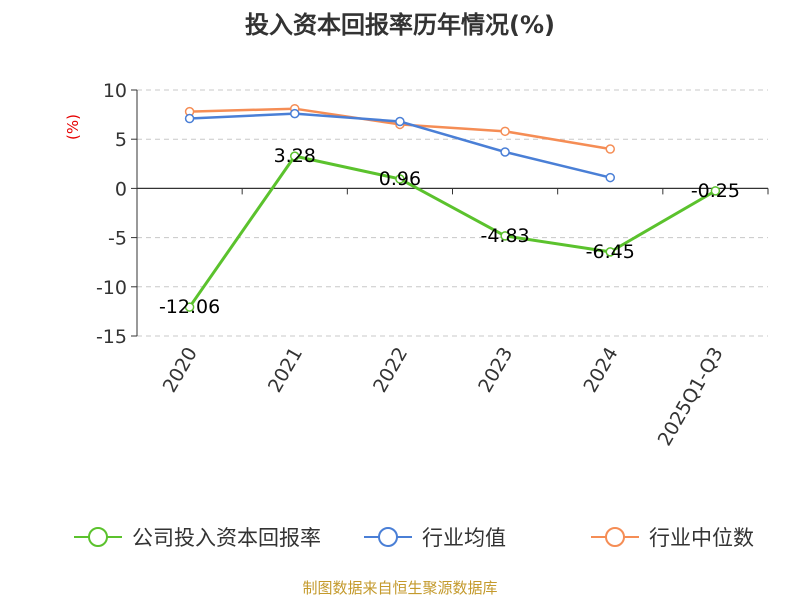 Image resolution: width=800 pixels, height=600 pixels. Describe the element at coordinates (600, 370) in the screenshot. I see `x-tick-label: 2024` at that location.